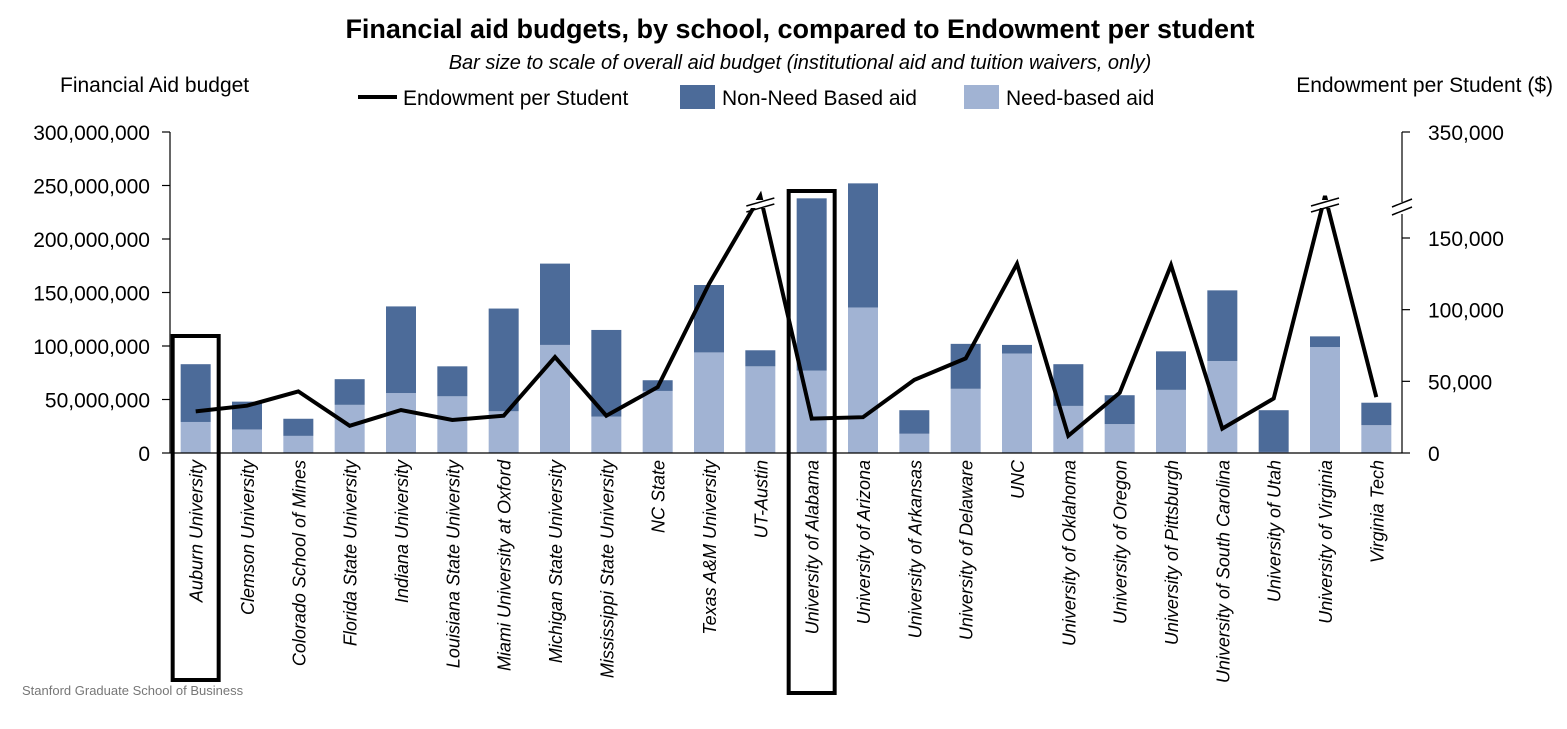 This screenshot has width=1567, height=729. Describe the element at coordinates (864, 542) in the screenshot. I see `category-label: University of Arizona` at that location.